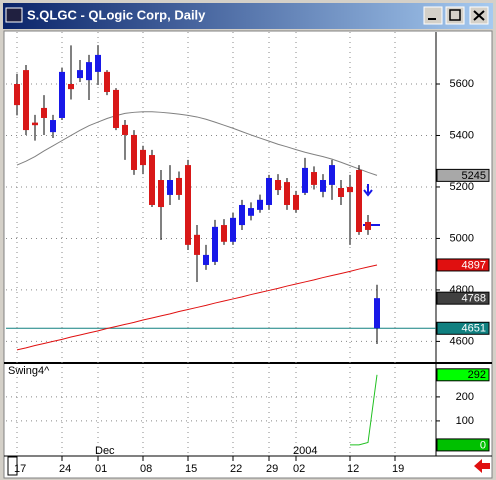 The height and width of the screenshot is (480, 496). Describe the element at coordinates (364, 410) in the screenshot. I see `indicator-line` at that location.